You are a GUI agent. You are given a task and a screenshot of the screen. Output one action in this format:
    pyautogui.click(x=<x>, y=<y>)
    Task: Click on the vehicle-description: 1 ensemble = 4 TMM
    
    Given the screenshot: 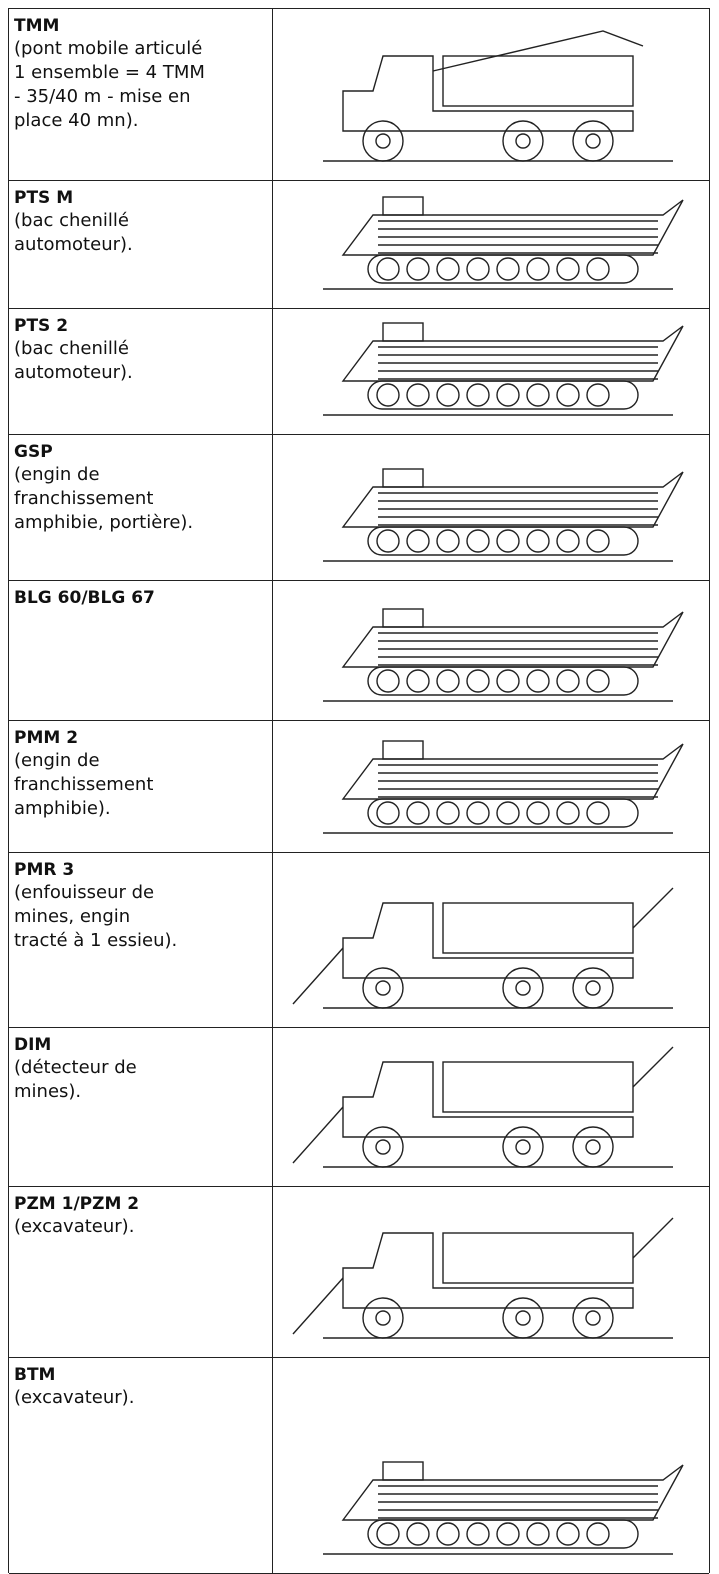 What is the action you would take?
    pyautogui.click(x=109, y=72)
    